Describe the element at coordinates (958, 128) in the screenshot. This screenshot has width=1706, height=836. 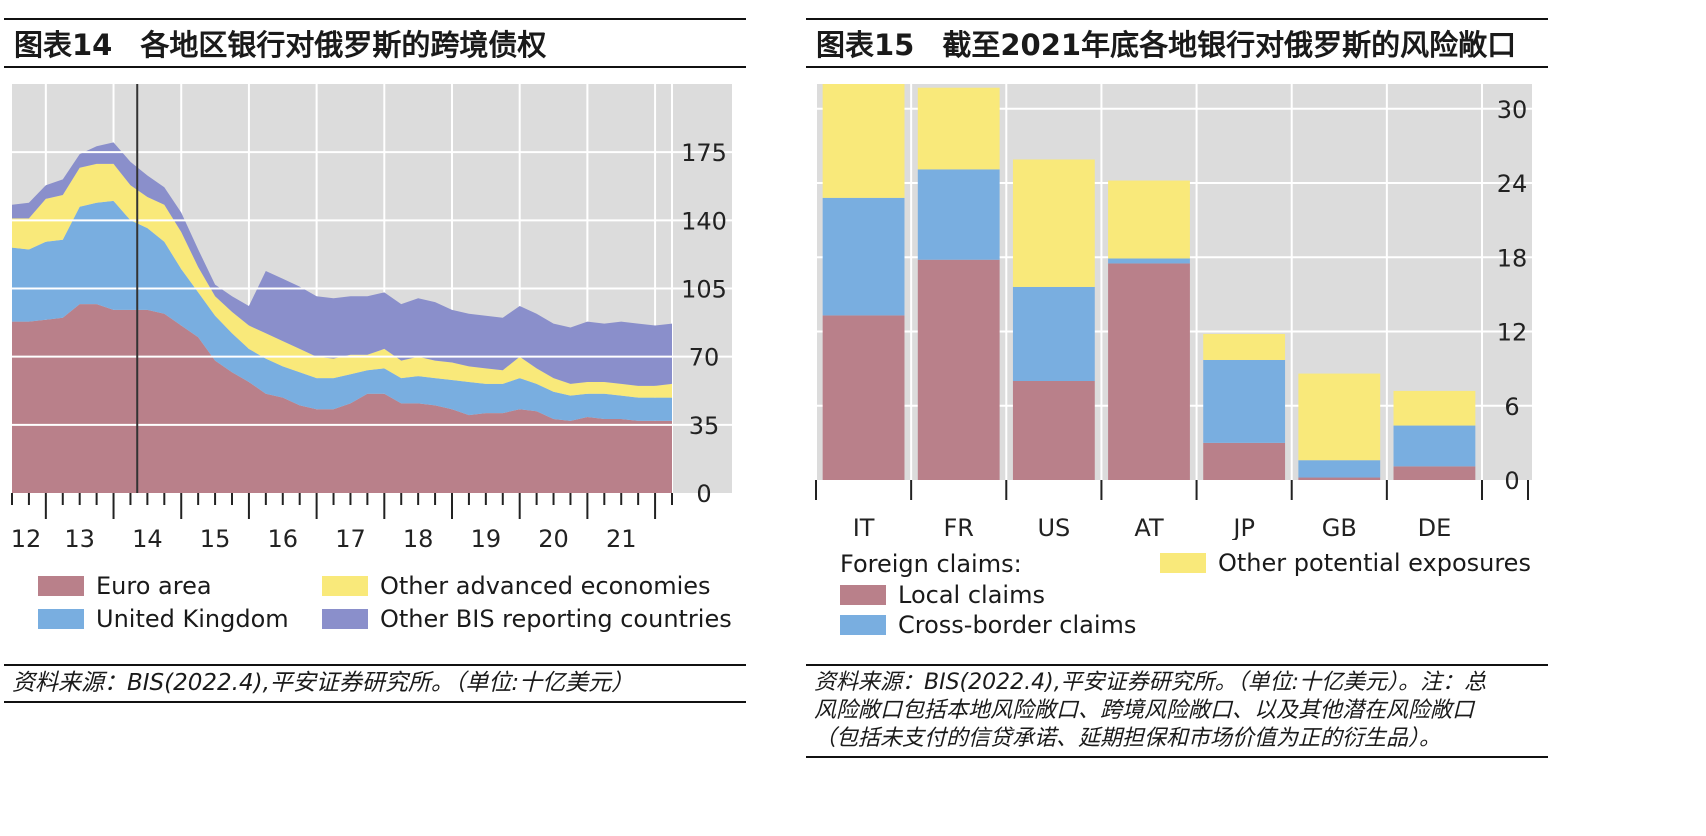
I see `bar-other-potential-fr` at that location.